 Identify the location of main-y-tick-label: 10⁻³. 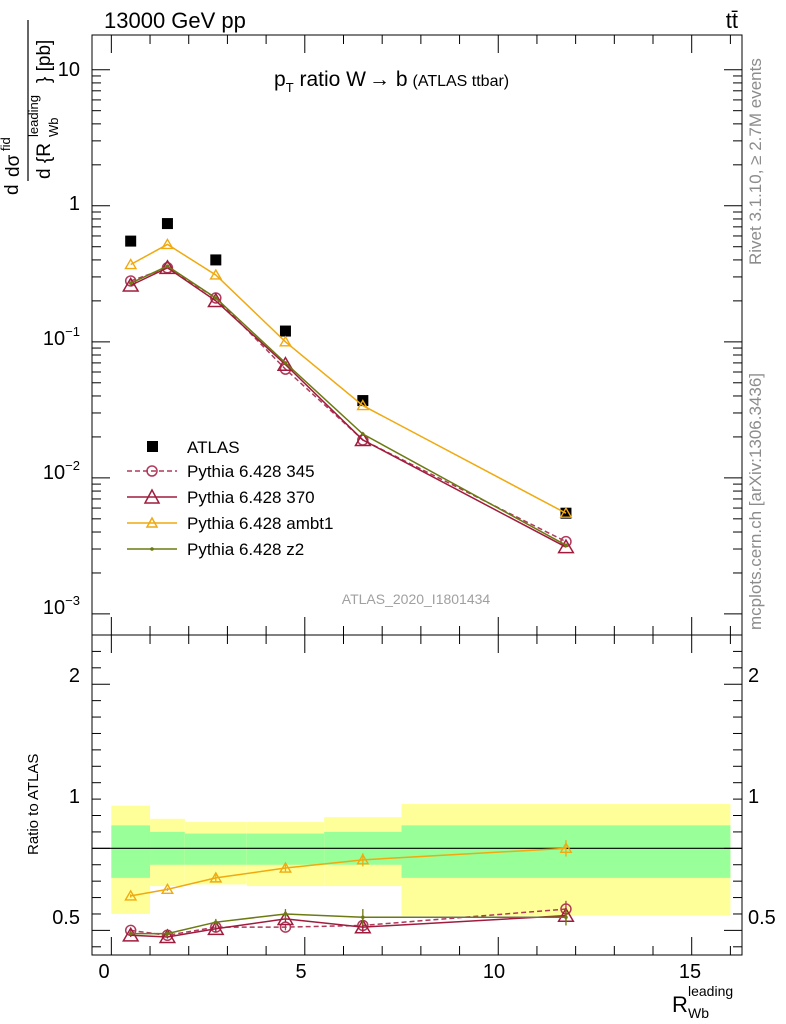
(61, 606).